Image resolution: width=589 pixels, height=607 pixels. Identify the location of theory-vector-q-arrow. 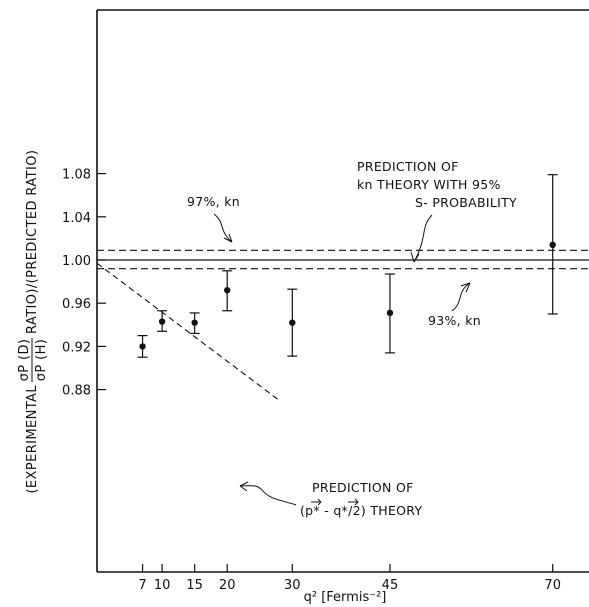
(353, 502).